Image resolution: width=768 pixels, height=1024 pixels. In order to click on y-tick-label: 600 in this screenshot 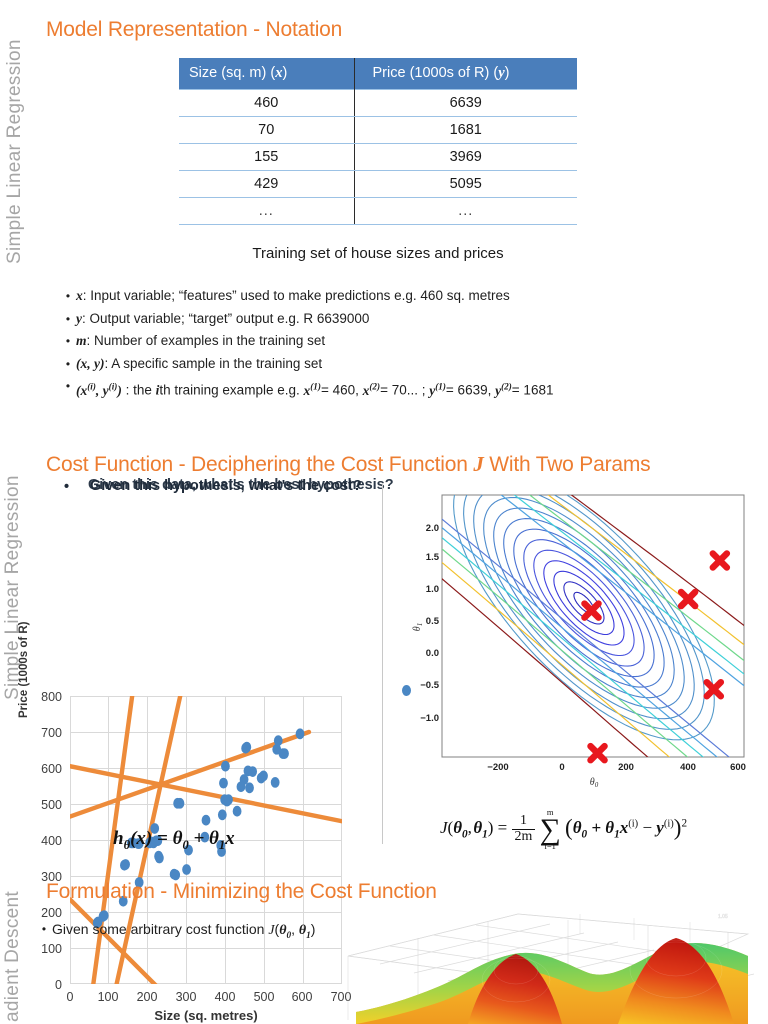, I will do `click(51, 769)`.